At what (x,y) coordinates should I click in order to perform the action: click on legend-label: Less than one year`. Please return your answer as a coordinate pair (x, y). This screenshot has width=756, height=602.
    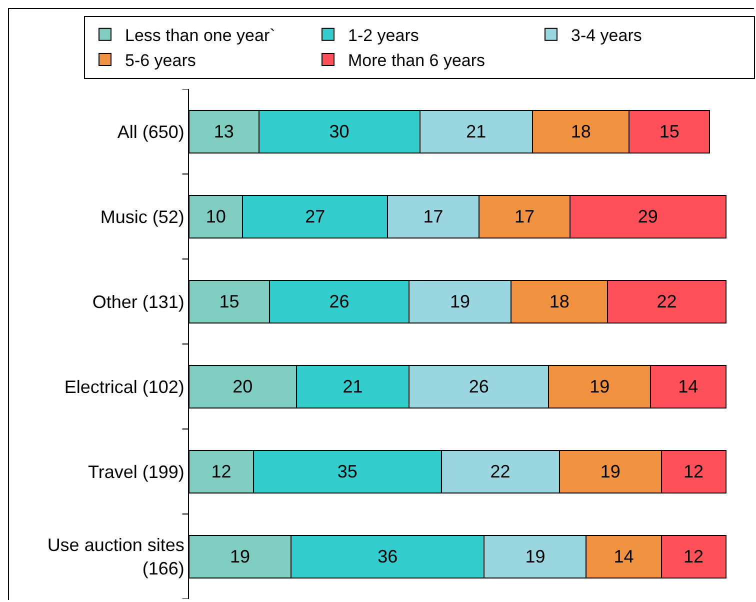
    Looking at the image, I should click on (200, 35).